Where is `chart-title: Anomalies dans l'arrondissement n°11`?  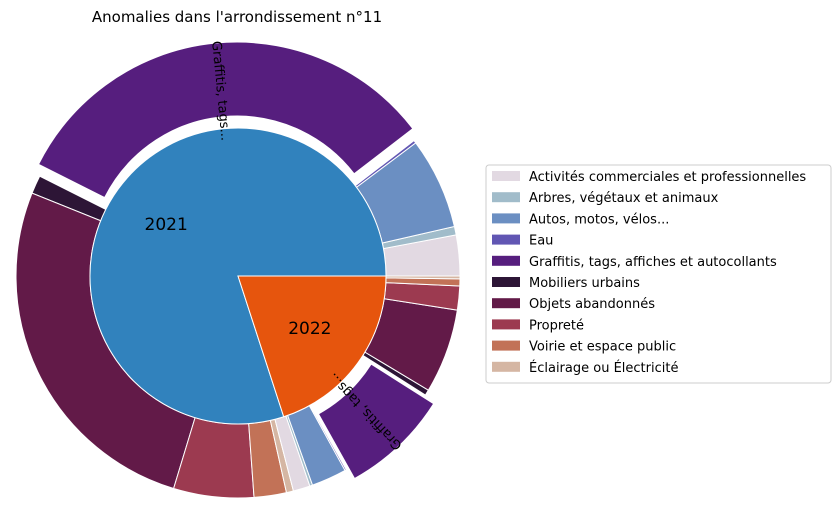
chart-title: Anomalies dans l'arrondissement n°11 is located at coordinates (237, 17).